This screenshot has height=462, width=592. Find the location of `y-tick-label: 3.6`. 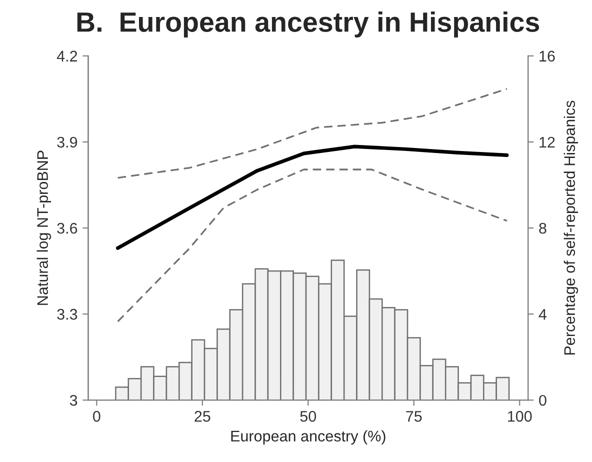

y-tick-label: 3.6 is located at coordinates (67, 228).